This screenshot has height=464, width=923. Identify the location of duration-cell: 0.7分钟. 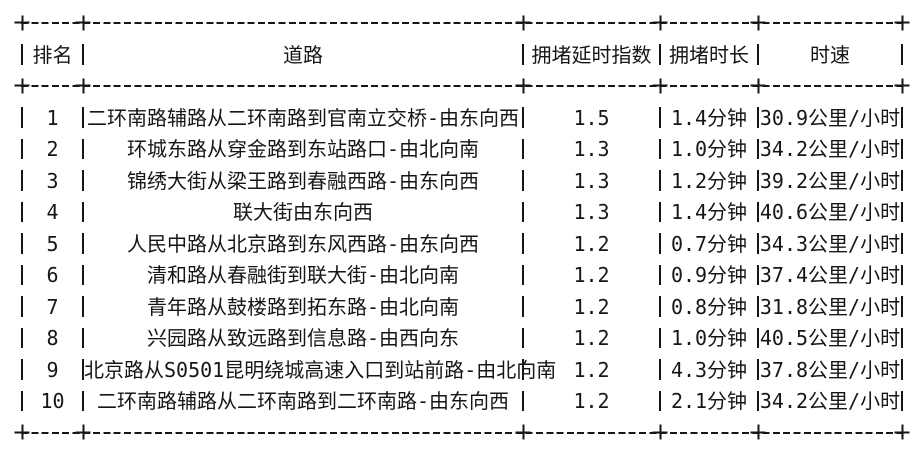
(709, 243).